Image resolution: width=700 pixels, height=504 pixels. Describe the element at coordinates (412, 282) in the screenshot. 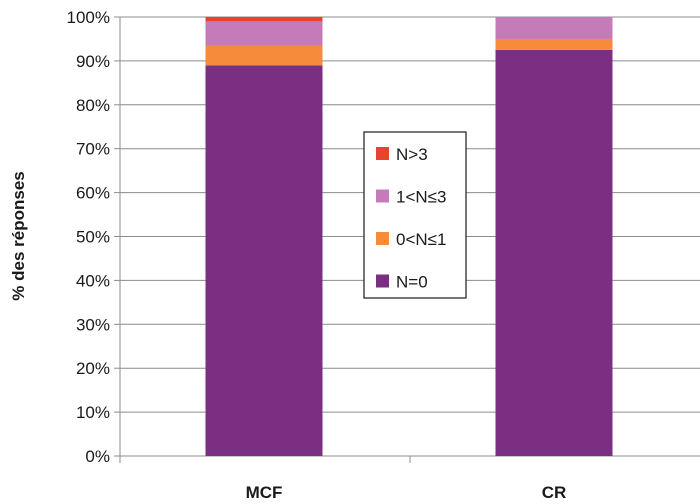

I see `legend-label: N=0` at that location.